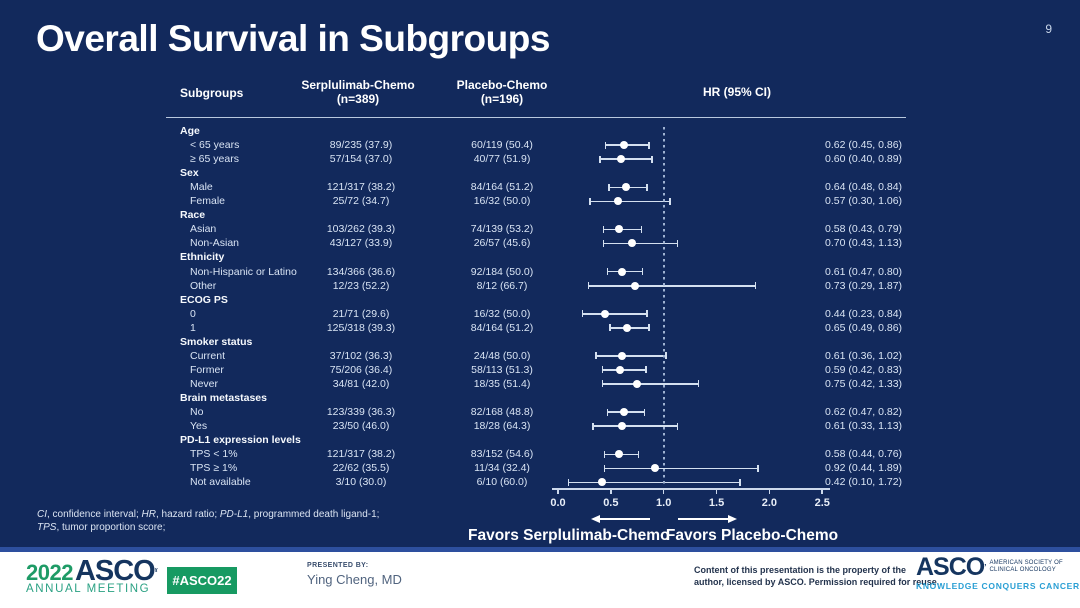 This screenshot has width=1080, height=608. What do you see at coordinates (116, 571) in the screenshot?
I see `logo-asco-word: ASCOˠ` at bounding box center [116, 571].